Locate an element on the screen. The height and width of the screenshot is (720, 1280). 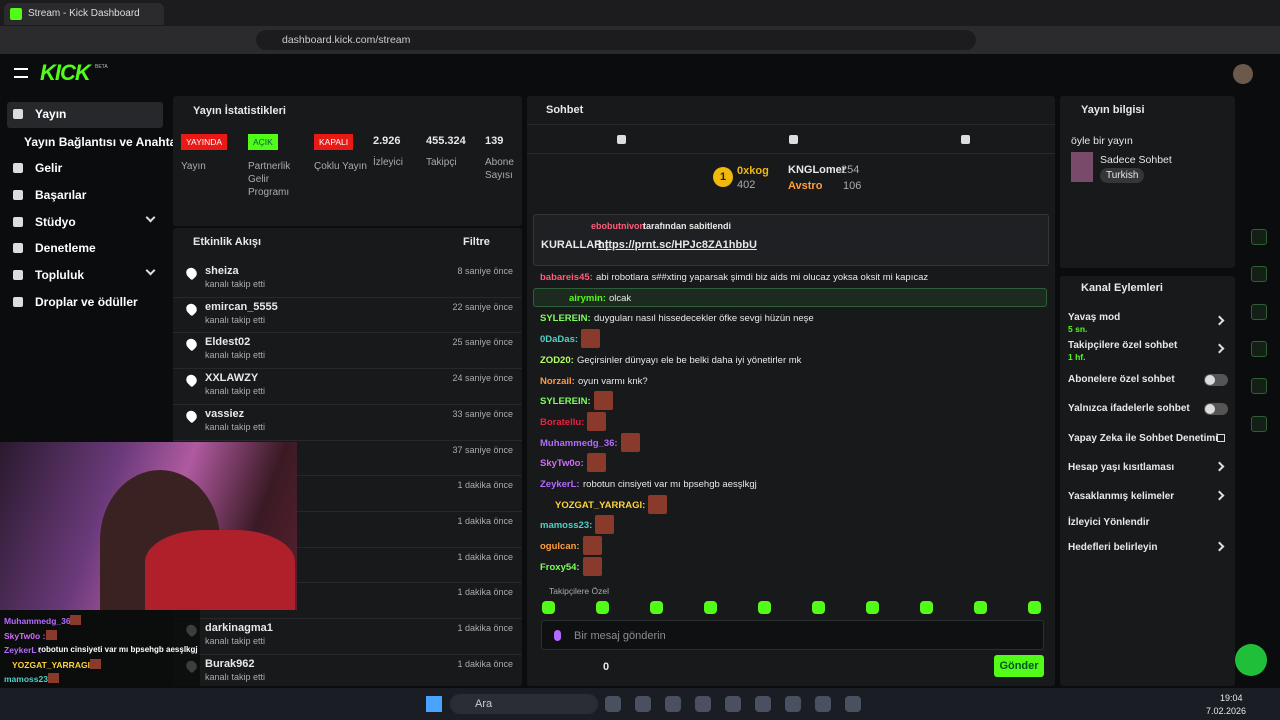
leader-name: 0xkog is located at coordinates (753, 171).